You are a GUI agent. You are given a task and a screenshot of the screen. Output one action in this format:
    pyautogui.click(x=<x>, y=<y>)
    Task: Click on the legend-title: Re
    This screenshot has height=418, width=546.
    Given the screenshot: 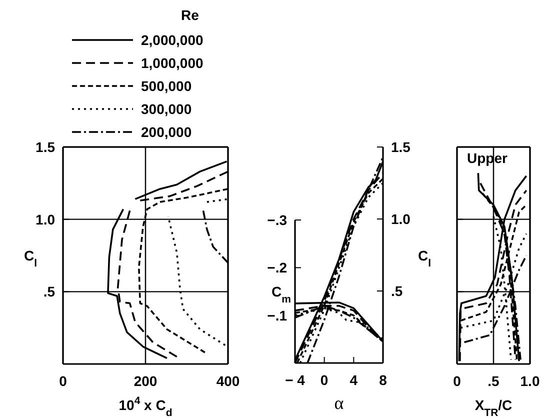 What is the action you would take?
    pyautogui.click(x=190, y=15)
    